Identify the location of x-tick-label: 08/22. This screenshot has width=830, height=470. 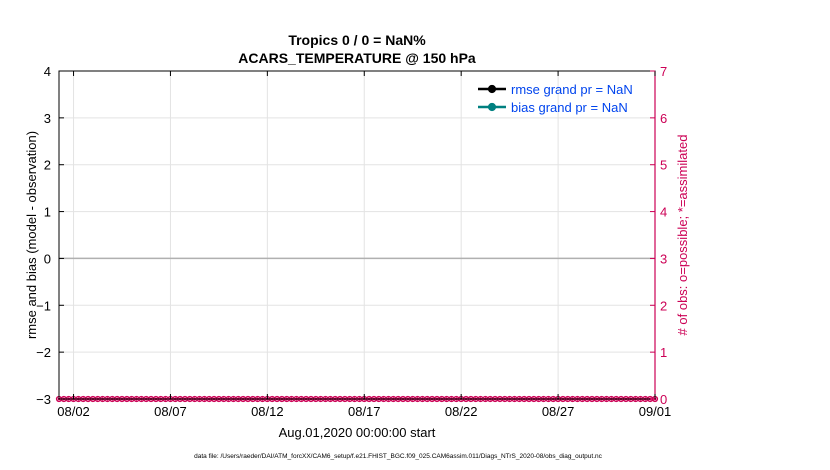
(461, 411).